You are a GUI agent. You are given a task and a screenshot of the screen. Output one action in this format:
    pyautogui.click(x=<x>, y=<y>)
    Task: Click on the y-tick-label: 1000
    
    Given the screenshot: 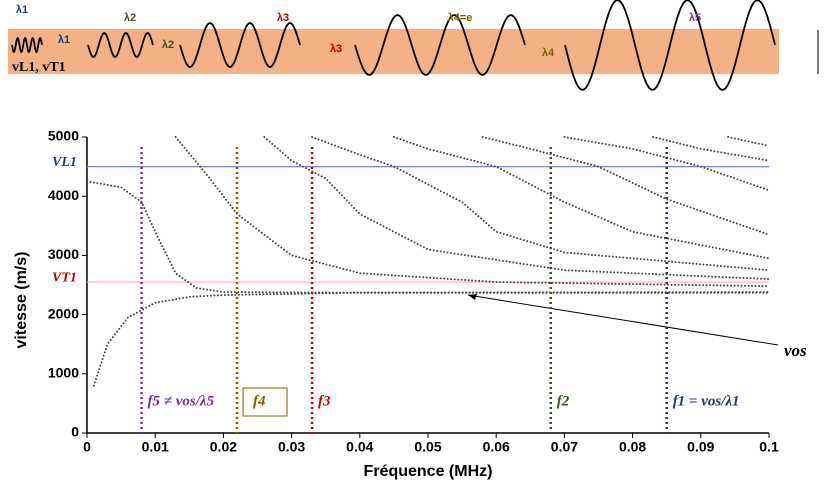 What is the action you would take?
    pyautogui.click(x=63, y=373)
    